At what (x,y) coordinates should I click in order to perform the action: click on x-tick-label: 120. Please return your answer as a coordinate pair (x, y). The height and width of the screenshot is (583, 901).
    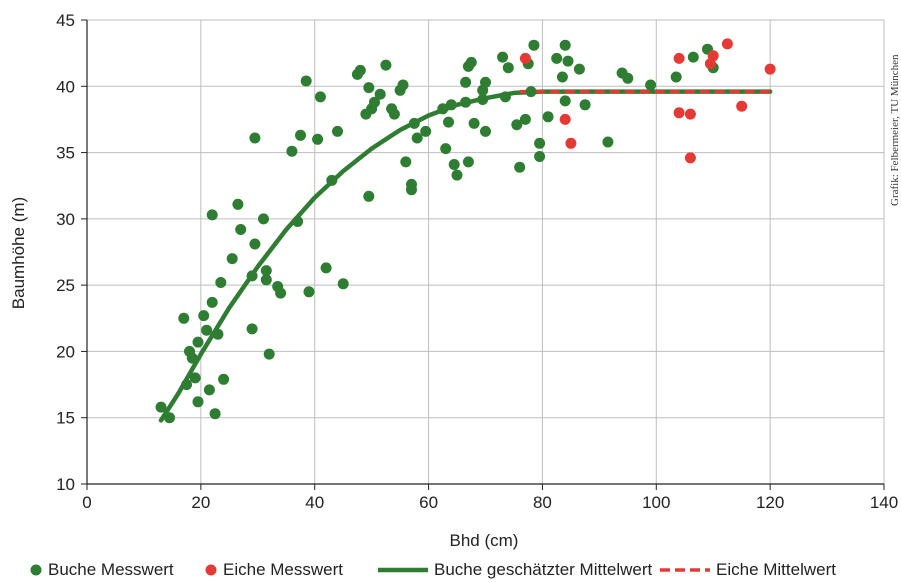
    Looking at the image, I should click on (770, 502).